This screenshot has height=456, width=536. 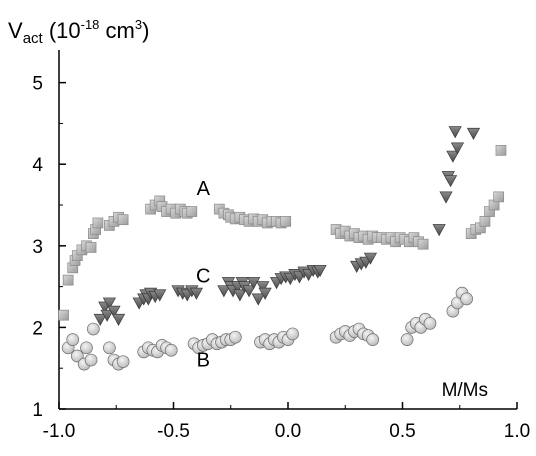 I want to click on x-tick-label--1: -1.0, so click(x=59, y=431).